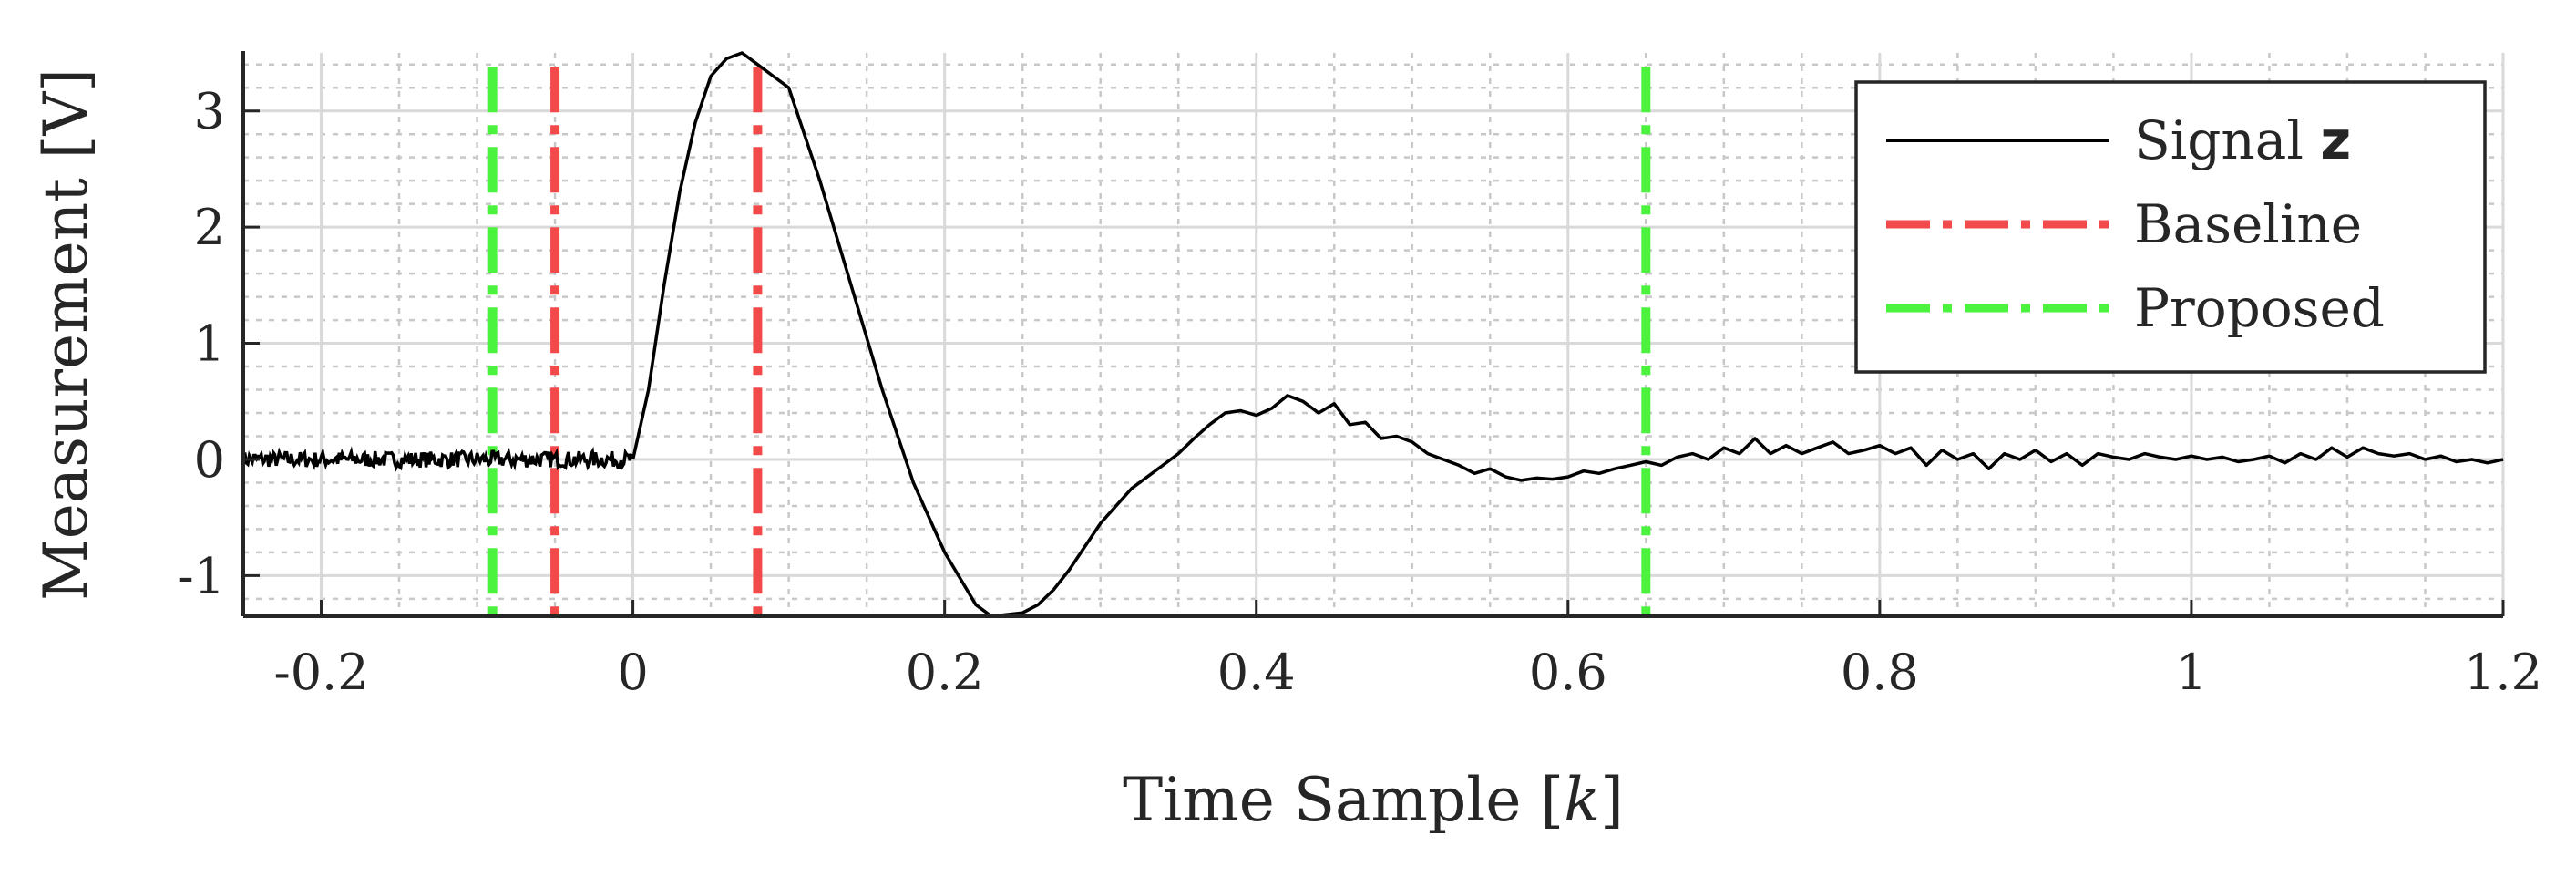 This screenshot has width=2576, height=877. I want to click on signal-noise-line, so click(437, 459).